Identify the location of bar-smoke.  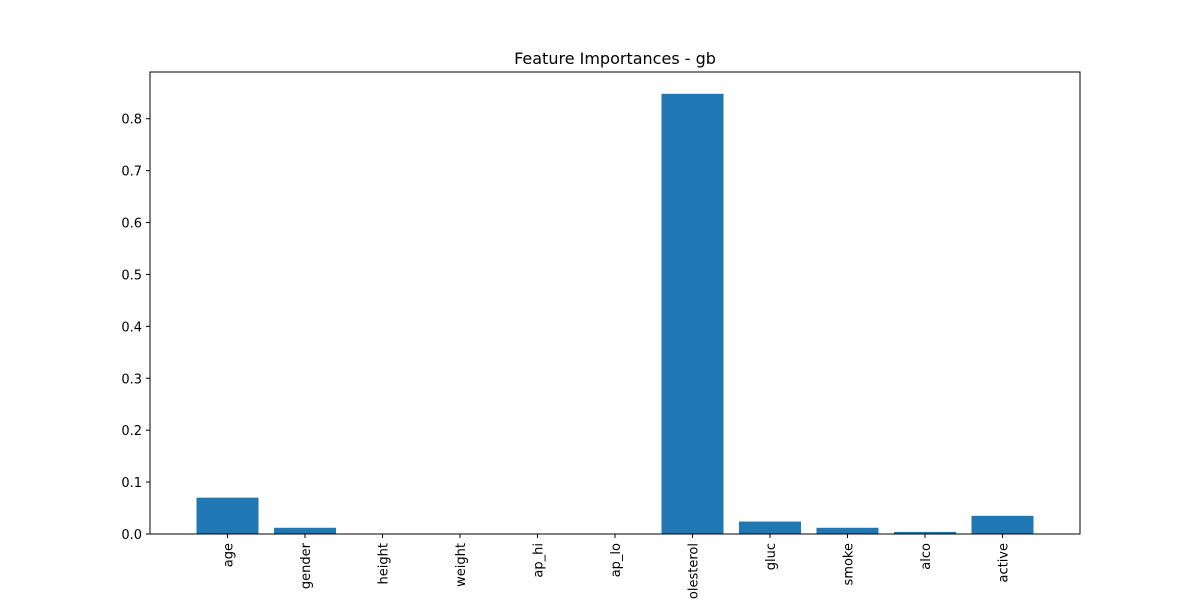
(847, 530).